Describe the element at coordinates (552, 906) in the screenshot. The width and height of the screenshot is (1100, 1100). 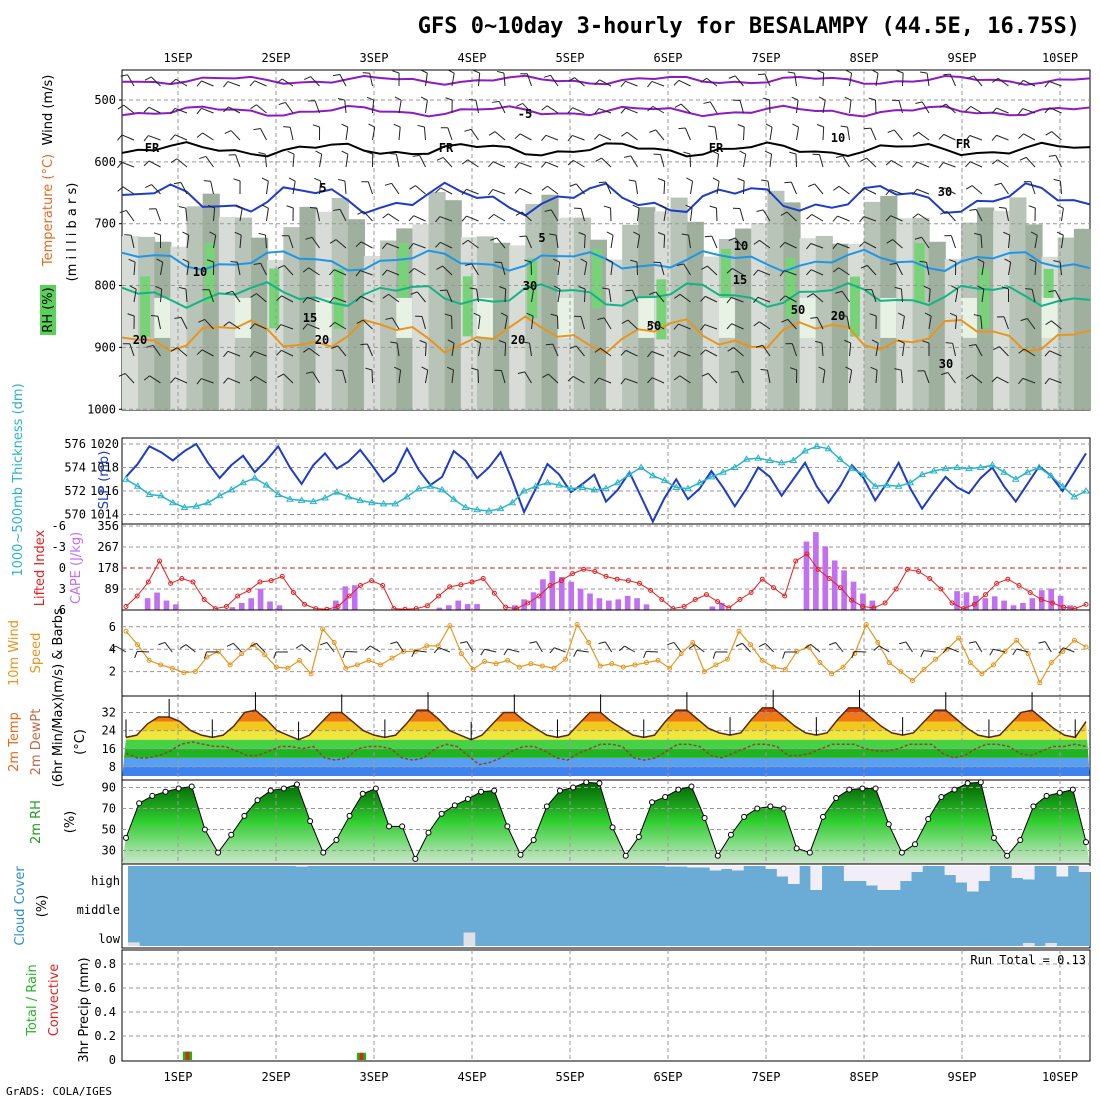
I see `cloud-panel: high middle low Cloud Cover (%)` at that location.